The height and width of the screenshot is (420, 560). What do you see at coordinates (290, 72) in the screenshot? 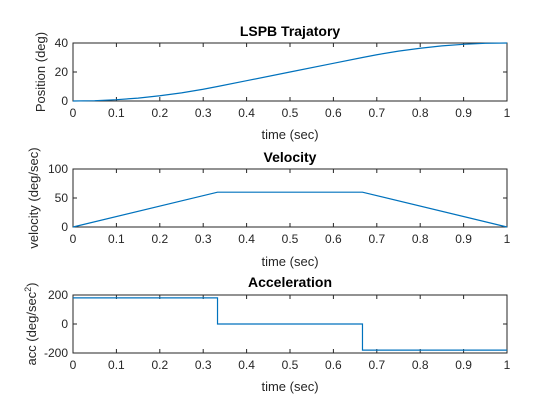
I see `position-series-line` at bounding box center [290, 72].